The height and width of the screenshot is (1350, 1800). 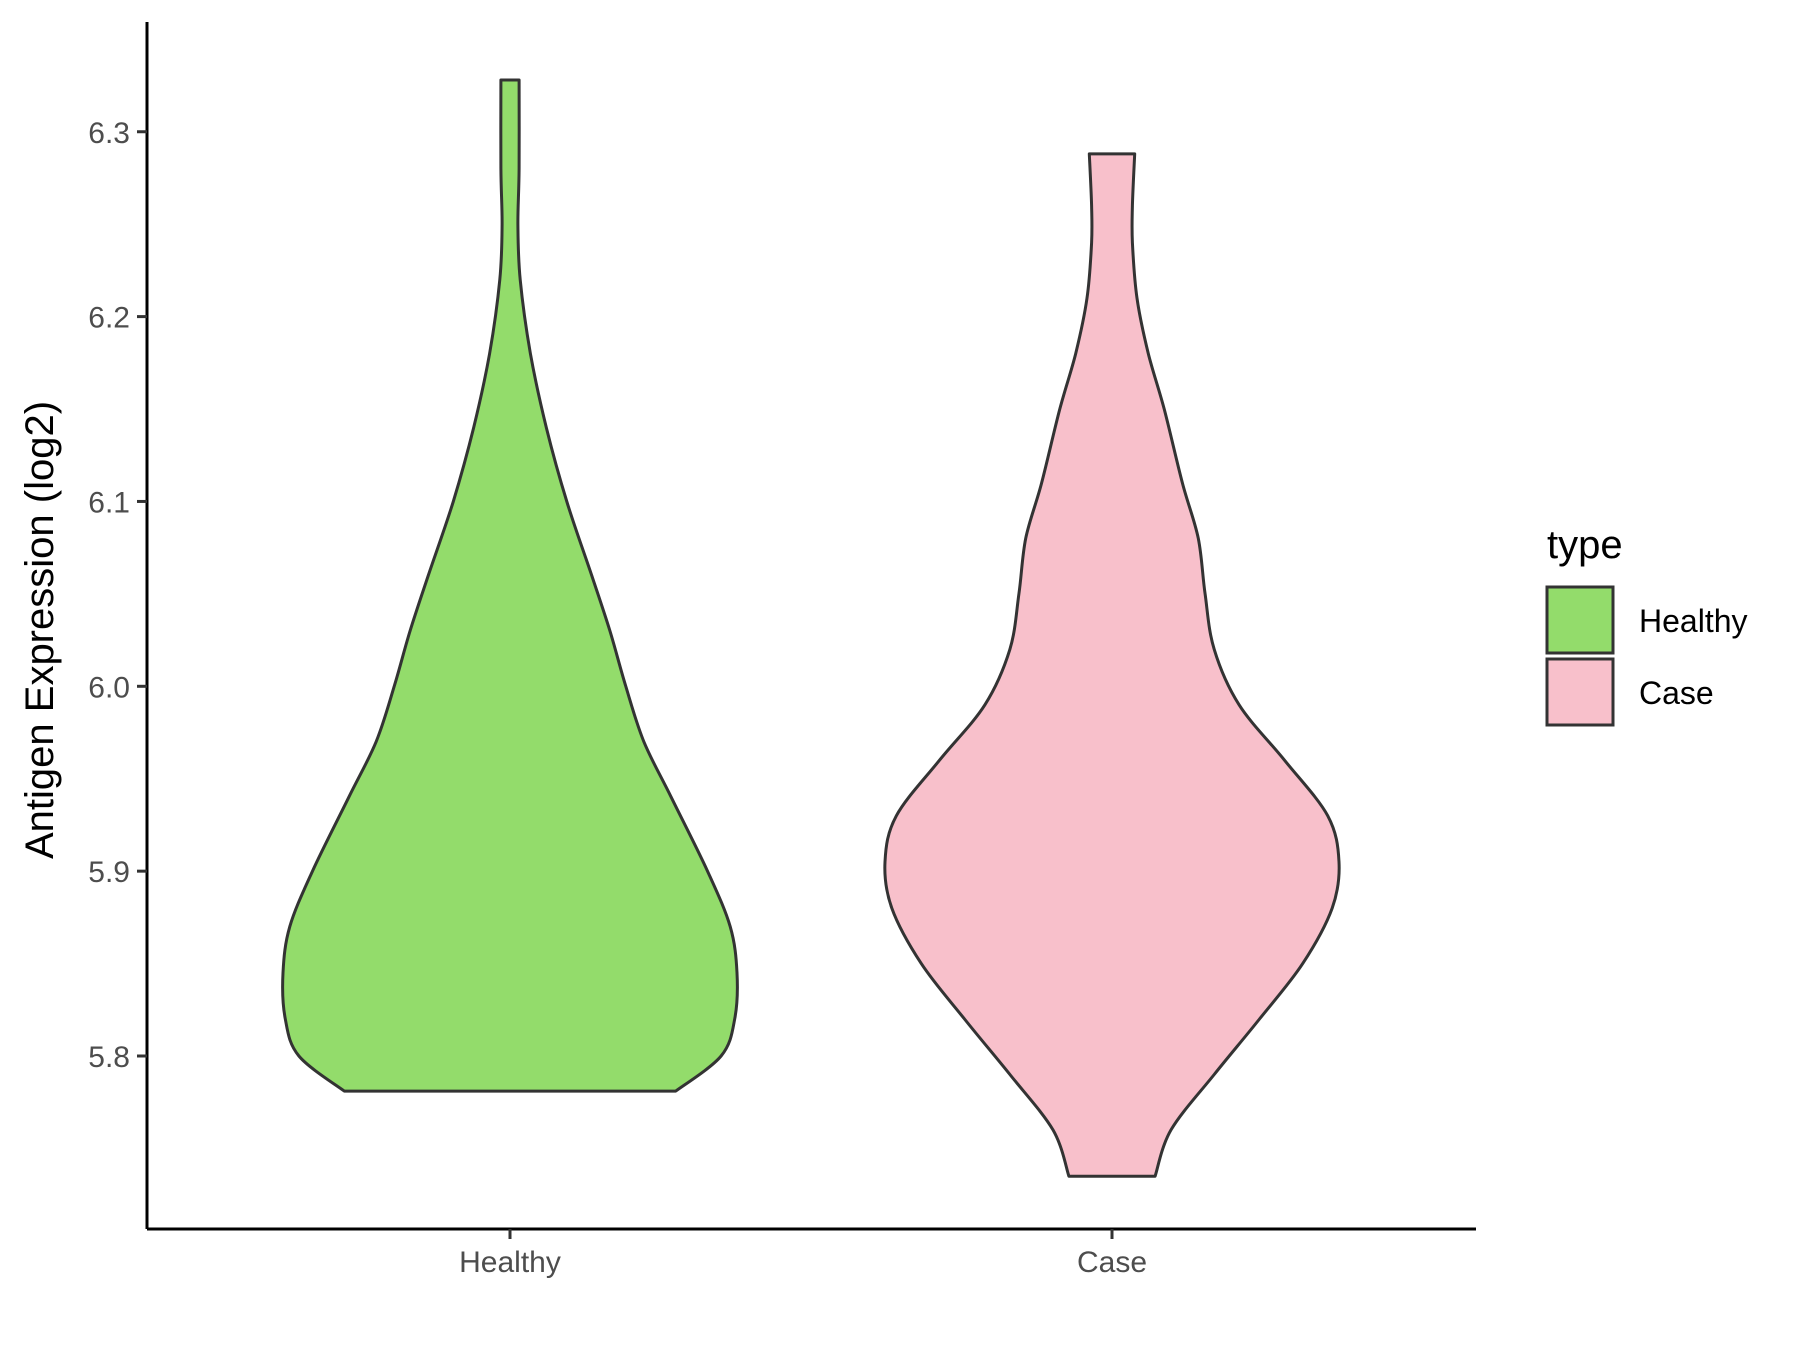 What do you see at coordinates (1112, 1262) in the screenshot?
I see `x-tick-label-case: Case` at bounding box center [1112, 1262].